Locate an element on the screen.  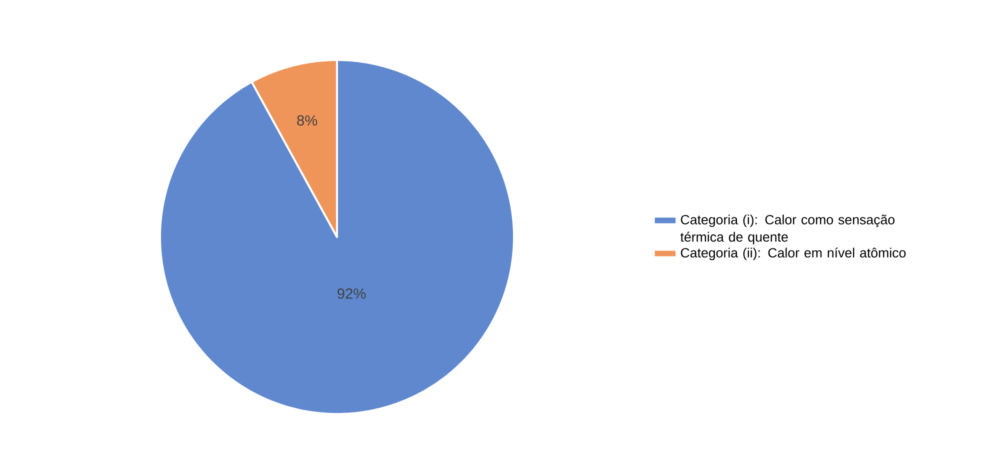
data-label: 8% is located at coordinates (307, 120).